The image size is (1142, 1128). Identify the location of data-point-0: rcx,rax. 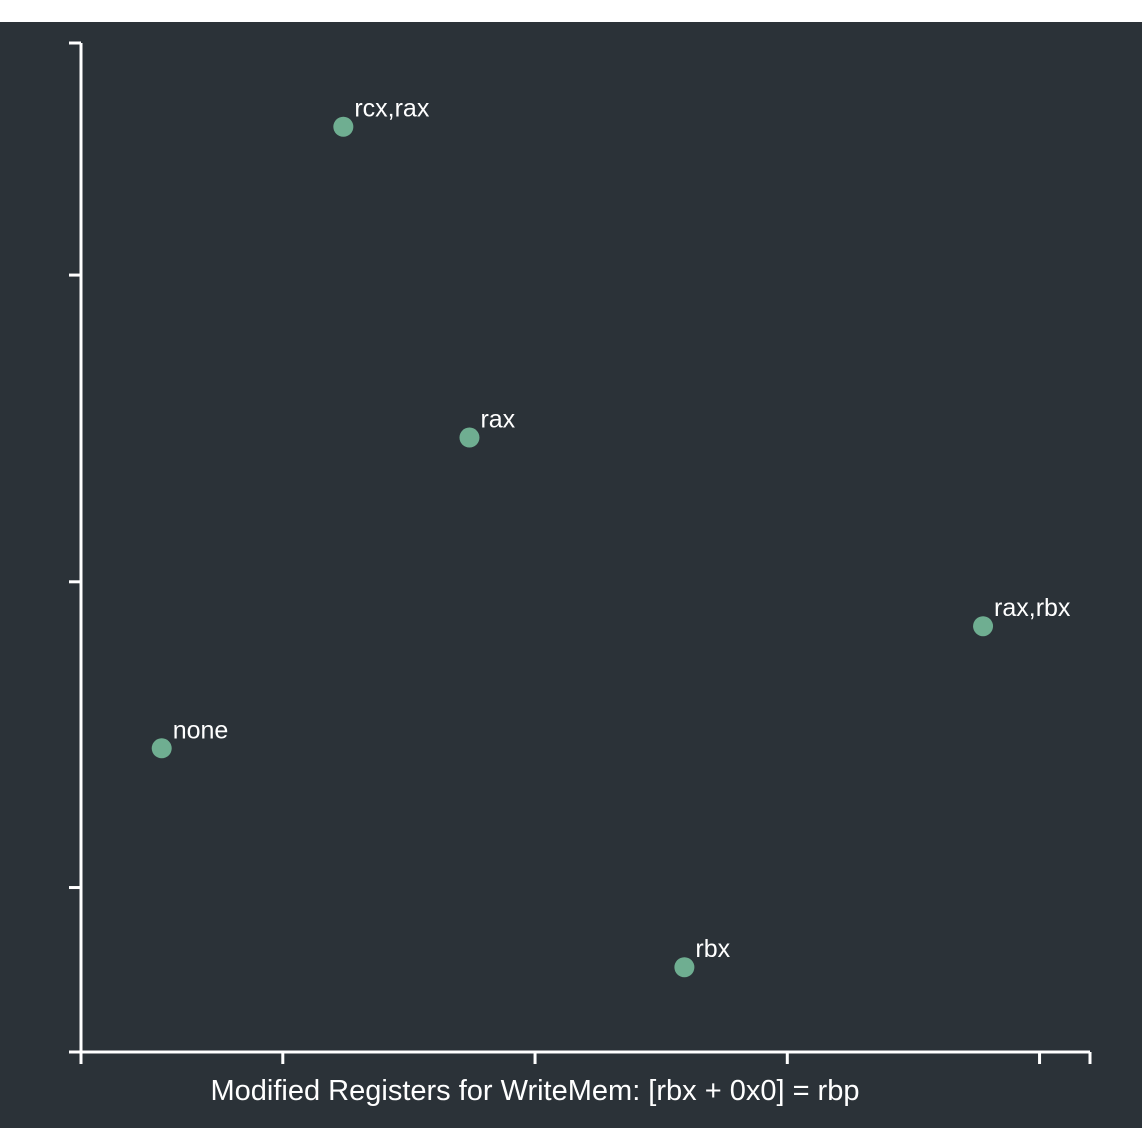
(381, 116).